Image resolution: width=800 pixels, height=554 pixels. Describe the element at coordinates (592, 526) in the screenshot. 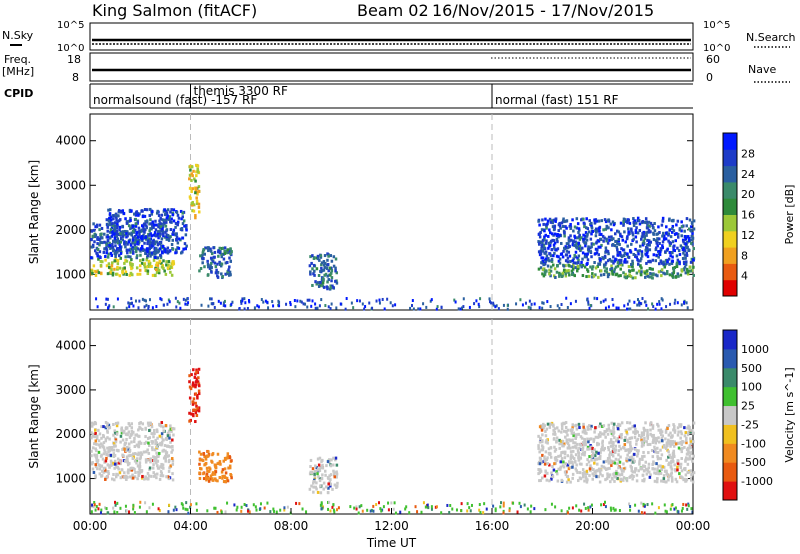

I see `xtick-label: 20:00` at that location.